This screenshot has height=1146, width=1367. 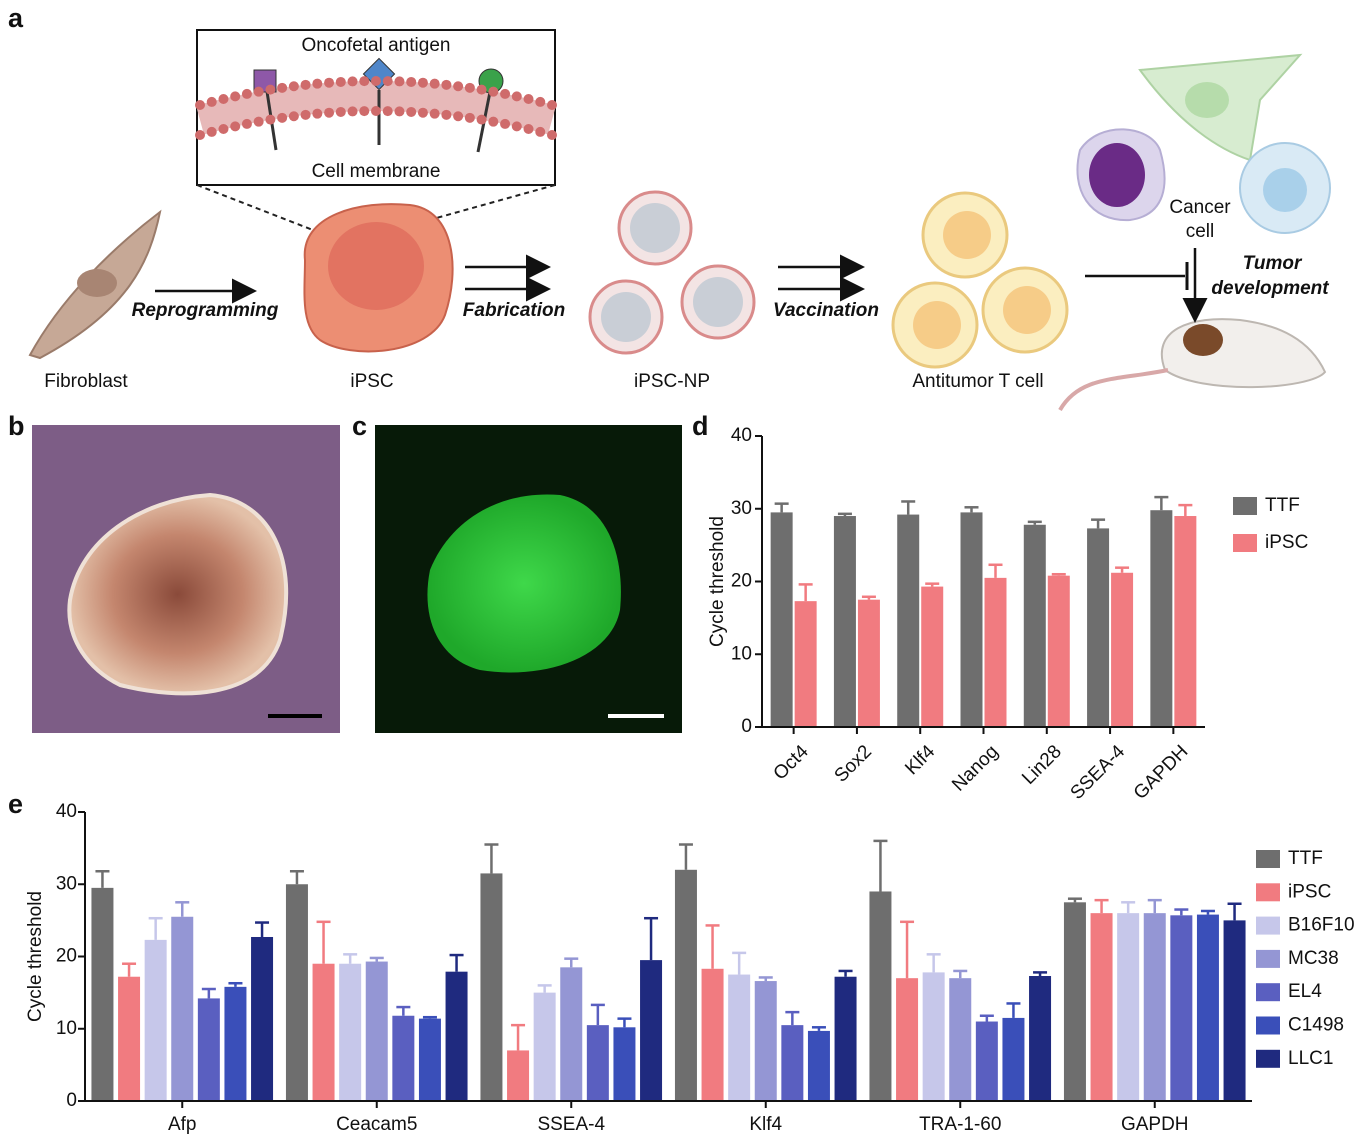 I want to click on outcome-label: development, so click(x=1270, y=288).